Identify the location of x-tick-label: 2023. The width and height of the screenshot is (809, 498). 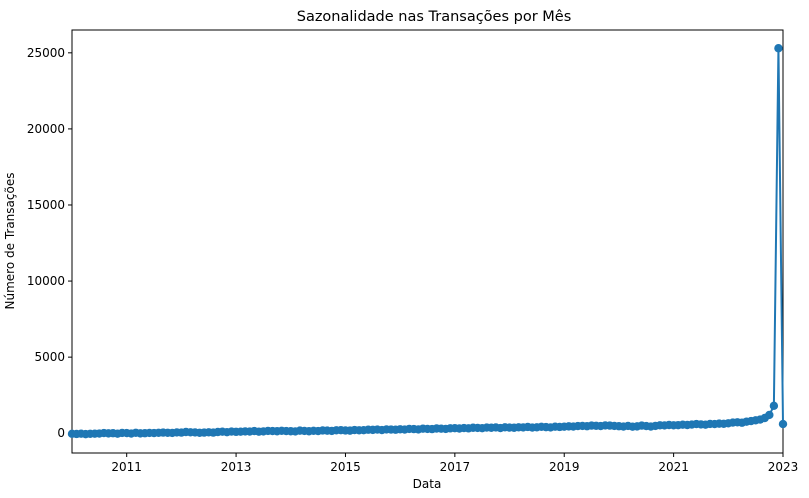
(783, 467).